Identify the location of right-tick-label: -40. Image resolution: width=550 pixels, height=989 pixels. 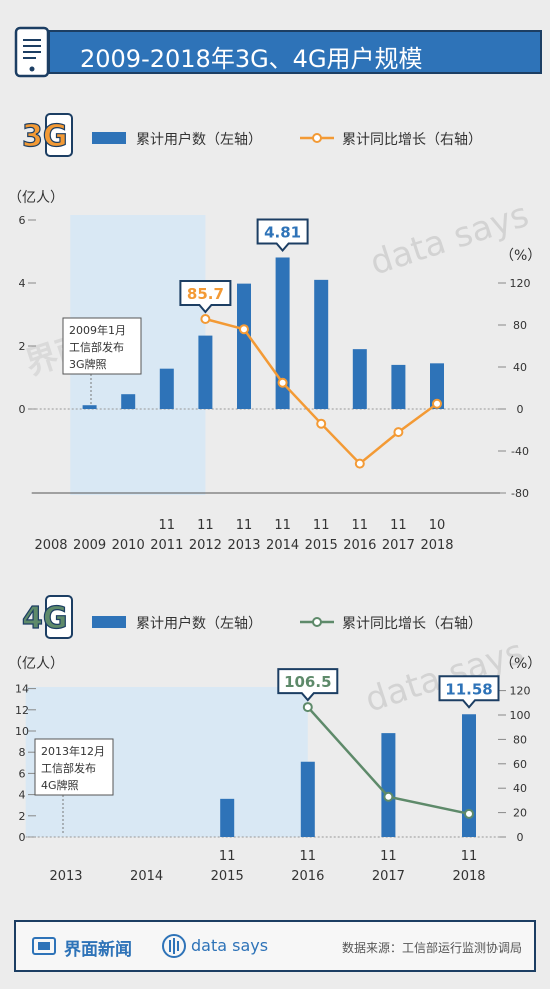
(520, 451).